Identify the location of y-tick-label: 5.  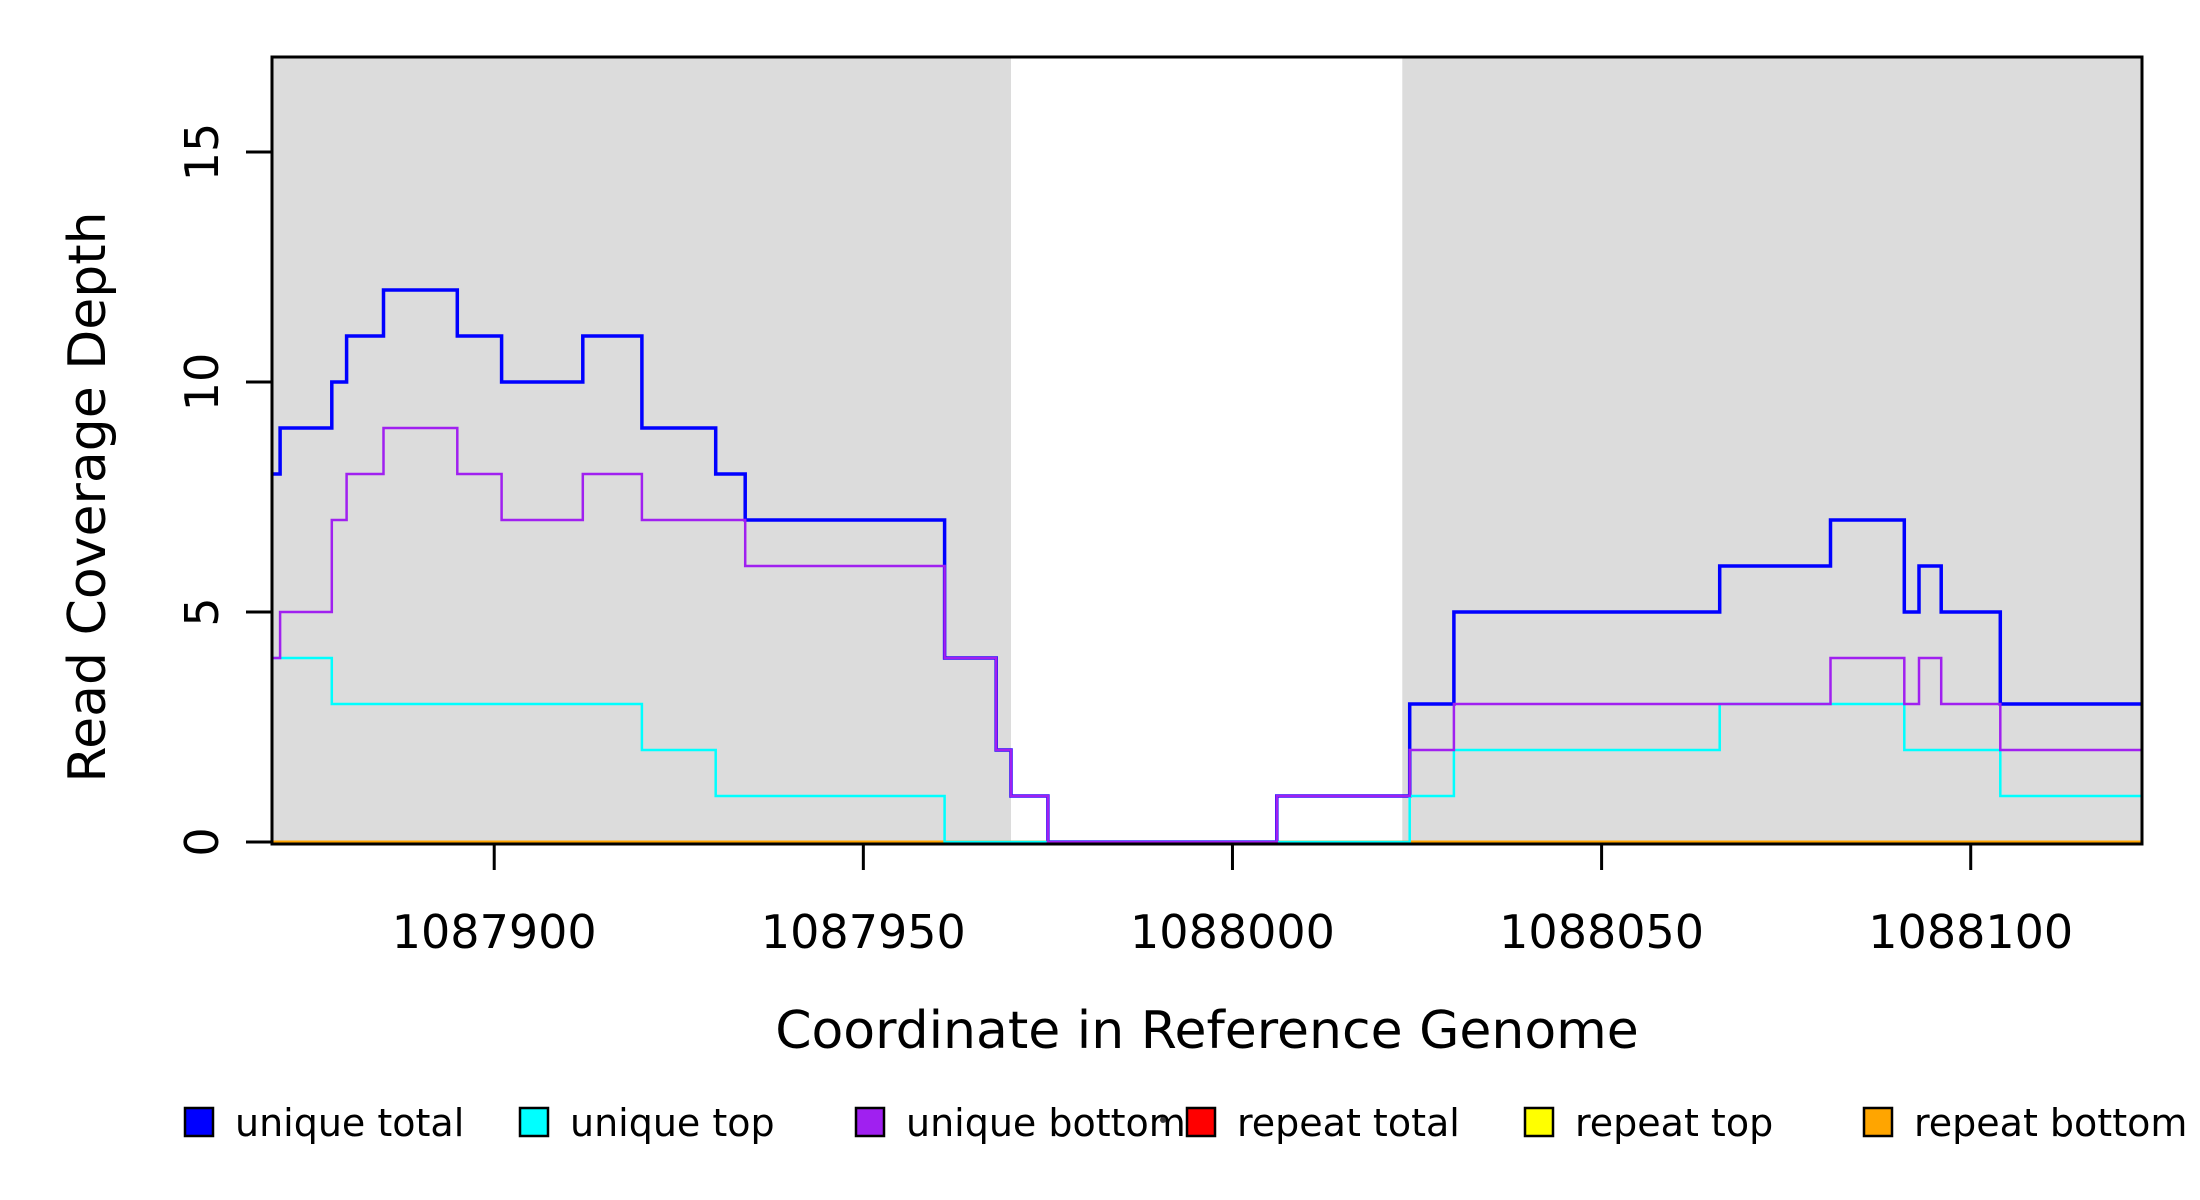
(202, 611).